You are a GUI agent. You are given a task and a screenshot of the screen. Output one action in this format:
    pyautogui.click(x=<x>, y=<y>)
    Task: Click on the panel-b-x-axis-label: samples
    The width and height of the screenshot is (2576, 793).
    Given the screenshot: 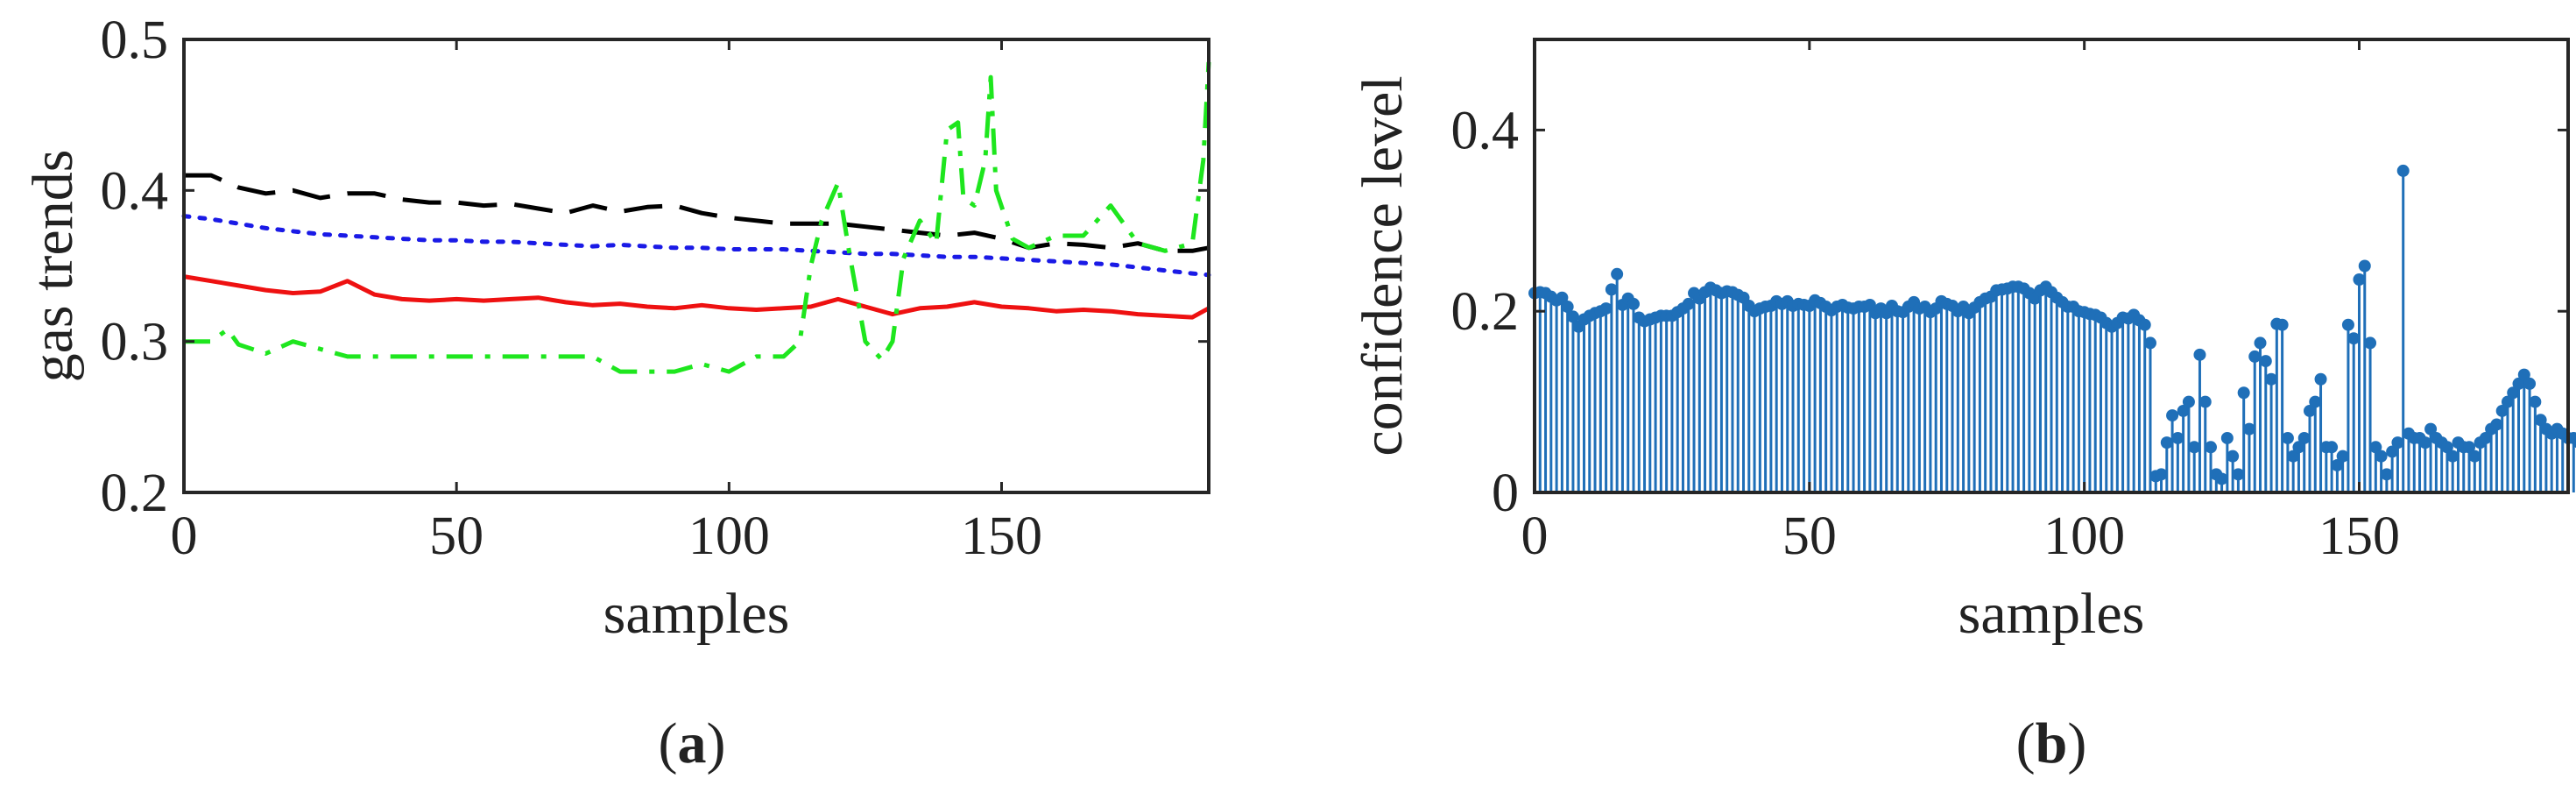 What is the action you would take?
    pyautogui.click(x=2051, y=614)
    